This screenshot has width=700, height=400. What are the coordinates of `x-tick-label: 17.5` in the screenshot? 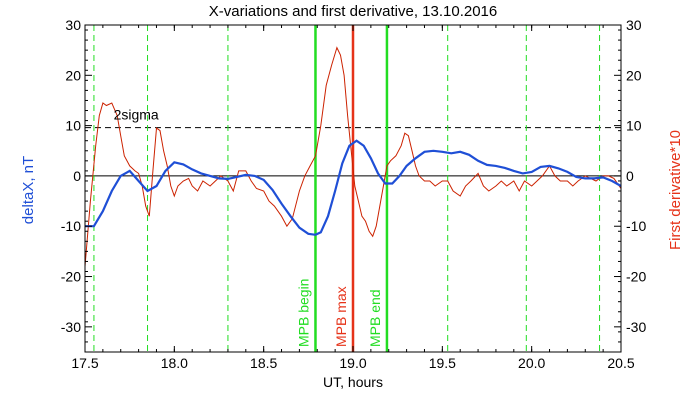 It's located at (84, 363).